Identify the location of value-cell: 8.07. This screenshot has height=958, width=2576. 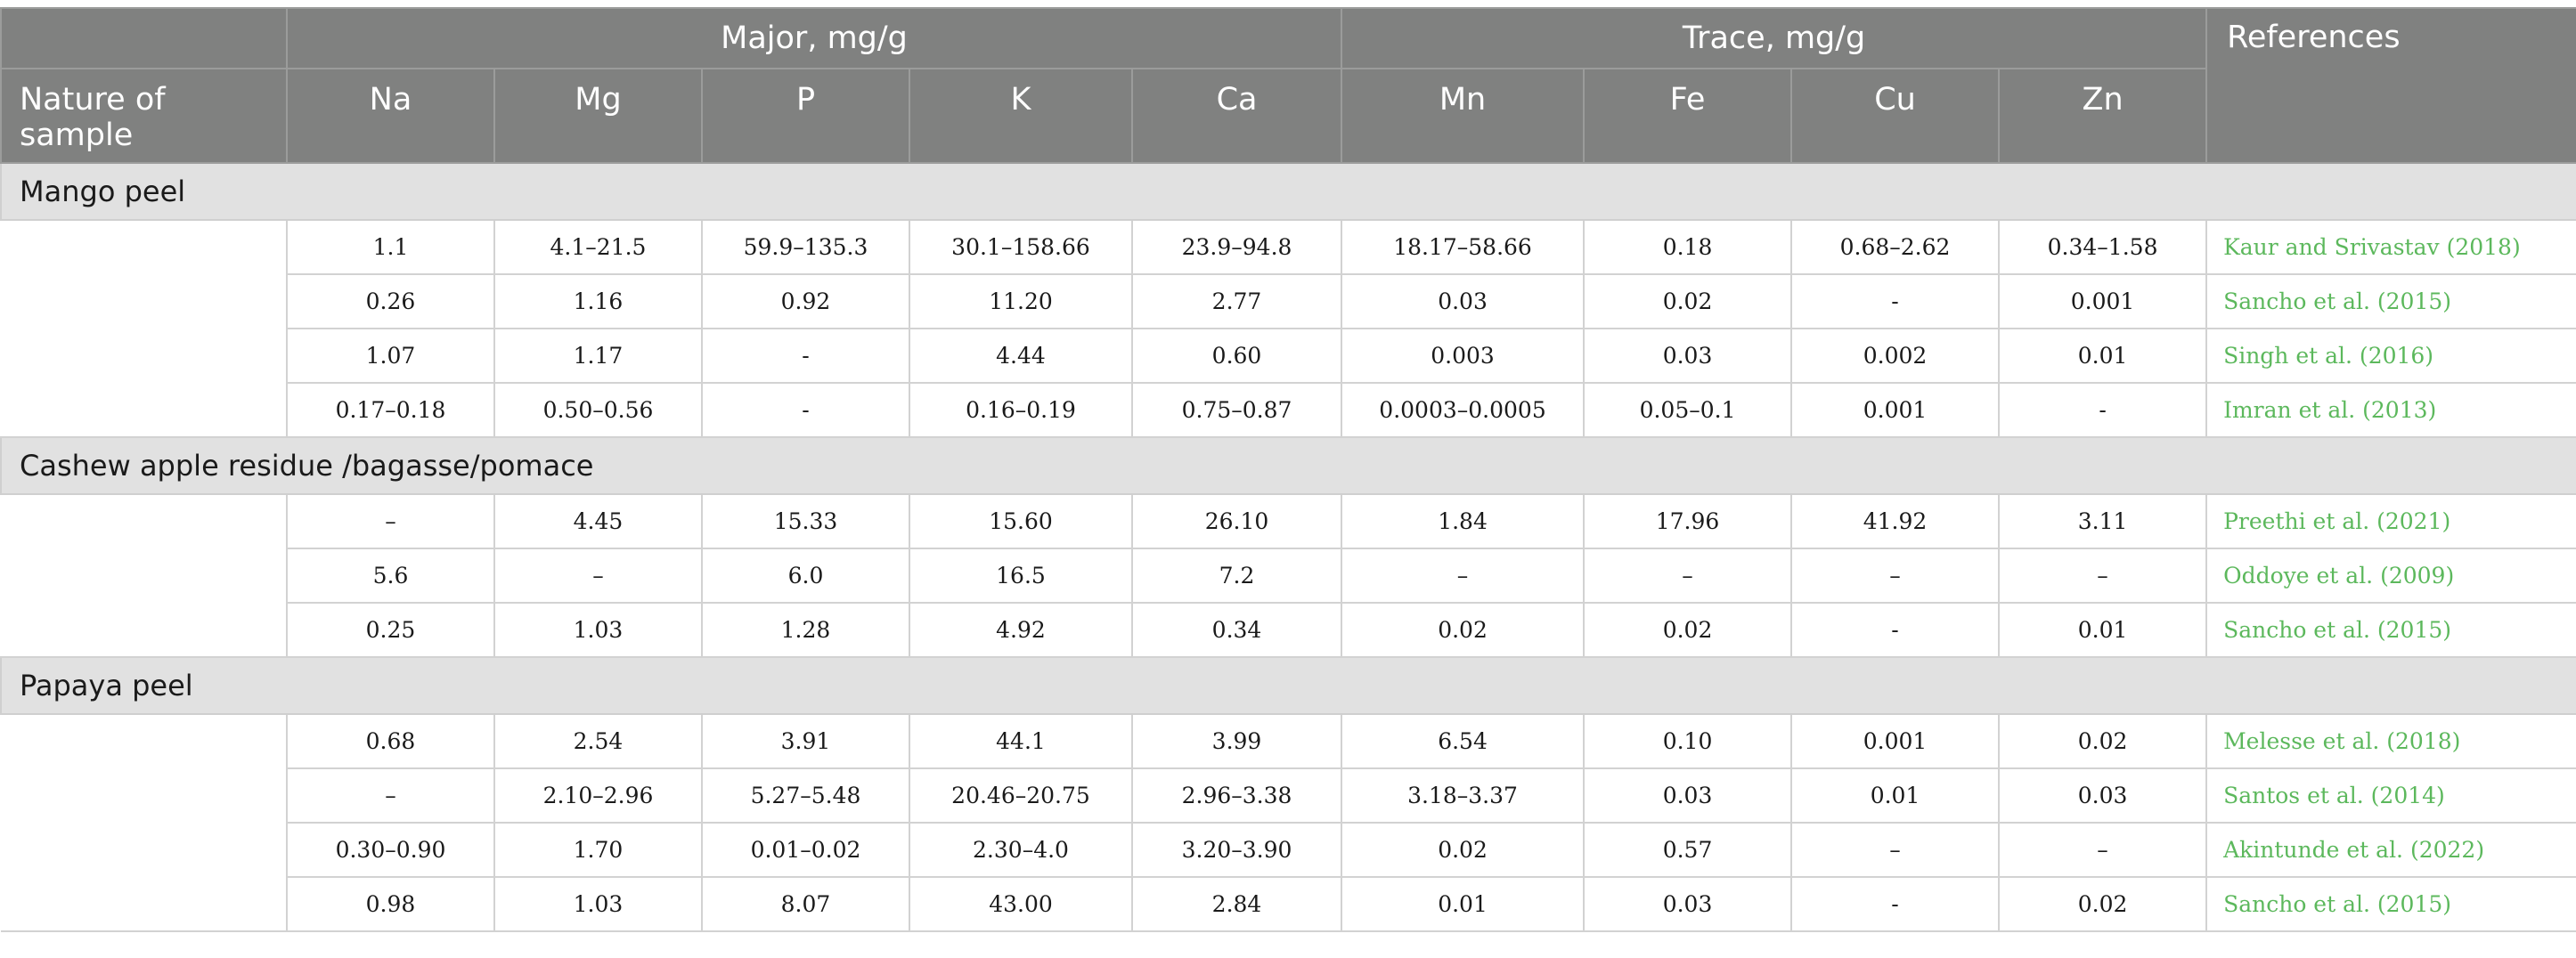
(806, 904).